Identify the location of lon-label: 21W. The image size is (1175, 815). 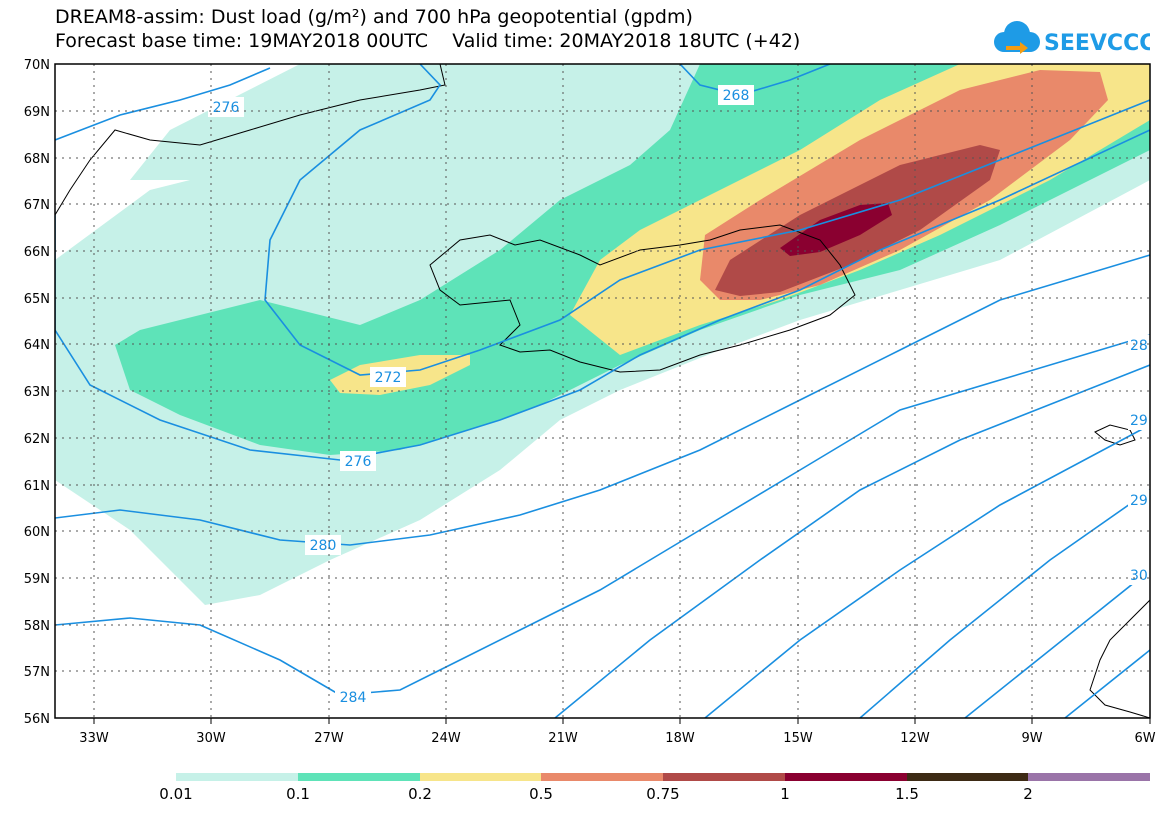
(563, 738).